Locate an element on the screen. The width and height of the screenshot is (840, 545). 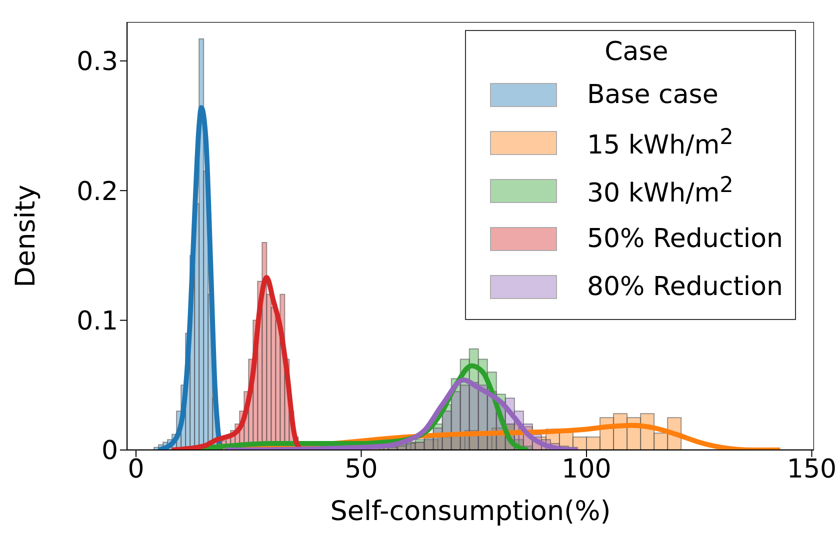
y-axis-title: Density is located at coordinates (26, 236).